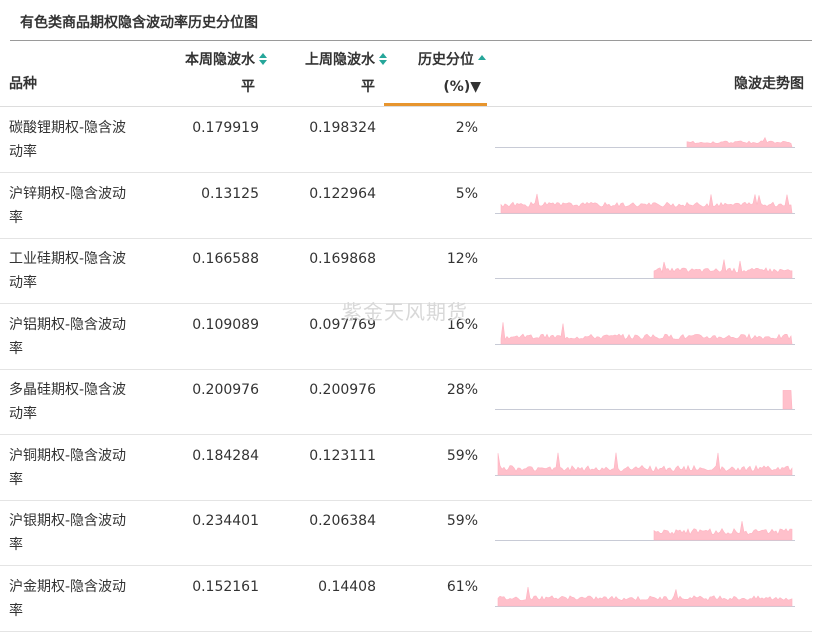 The width and height of the screenshot is (822, 640). I want to click on variety-name: 沪金期权-隐含波动率, so click(81, 599).